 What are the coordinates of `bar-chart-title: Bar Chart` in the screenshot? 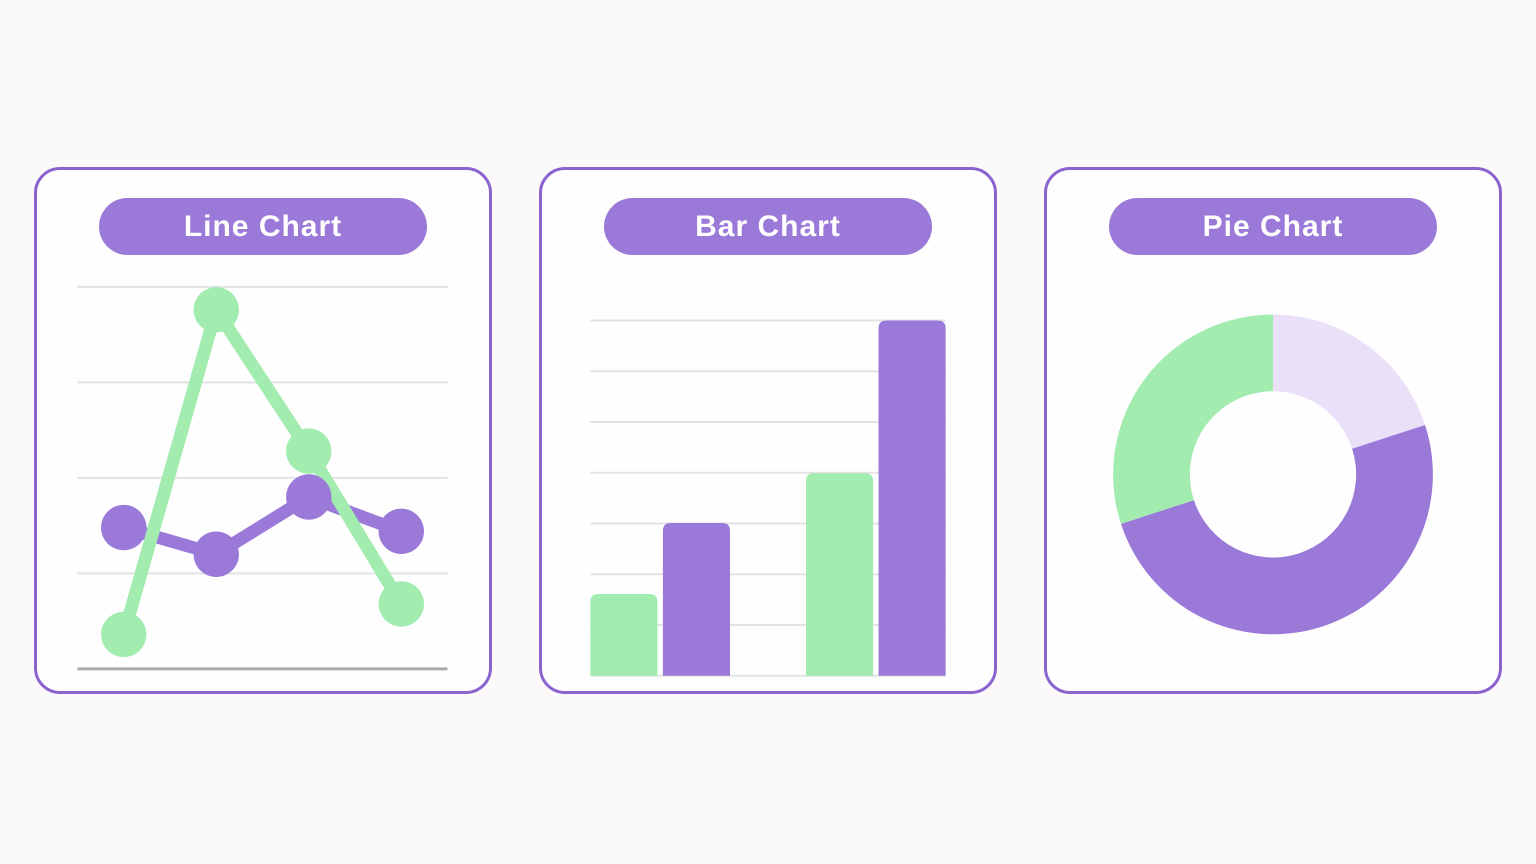 It's located at (768, 226).